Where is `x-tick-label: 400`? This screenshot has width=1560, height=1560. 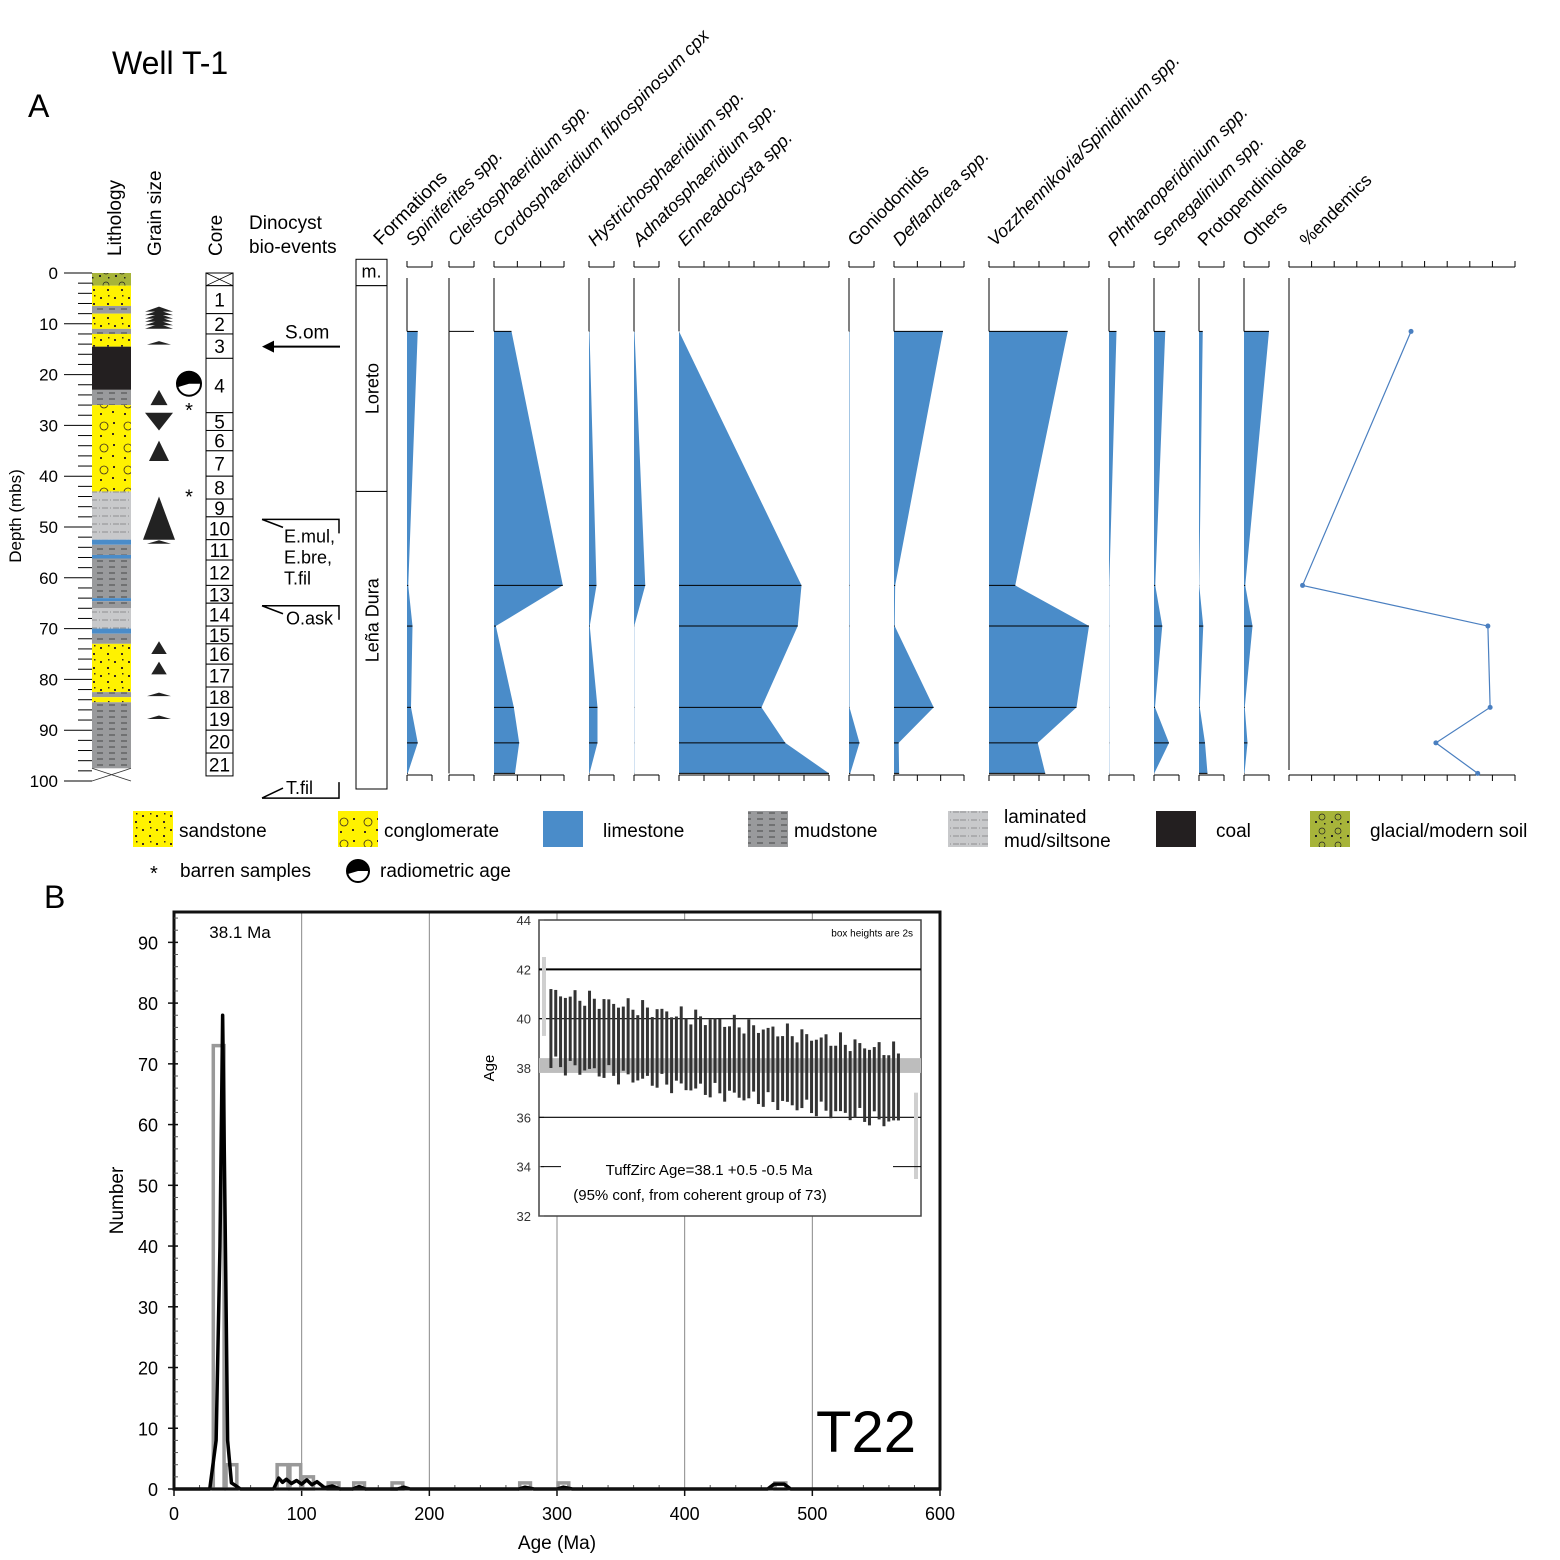
x-tick-label: 400 is located at coordinates (685, 1514).